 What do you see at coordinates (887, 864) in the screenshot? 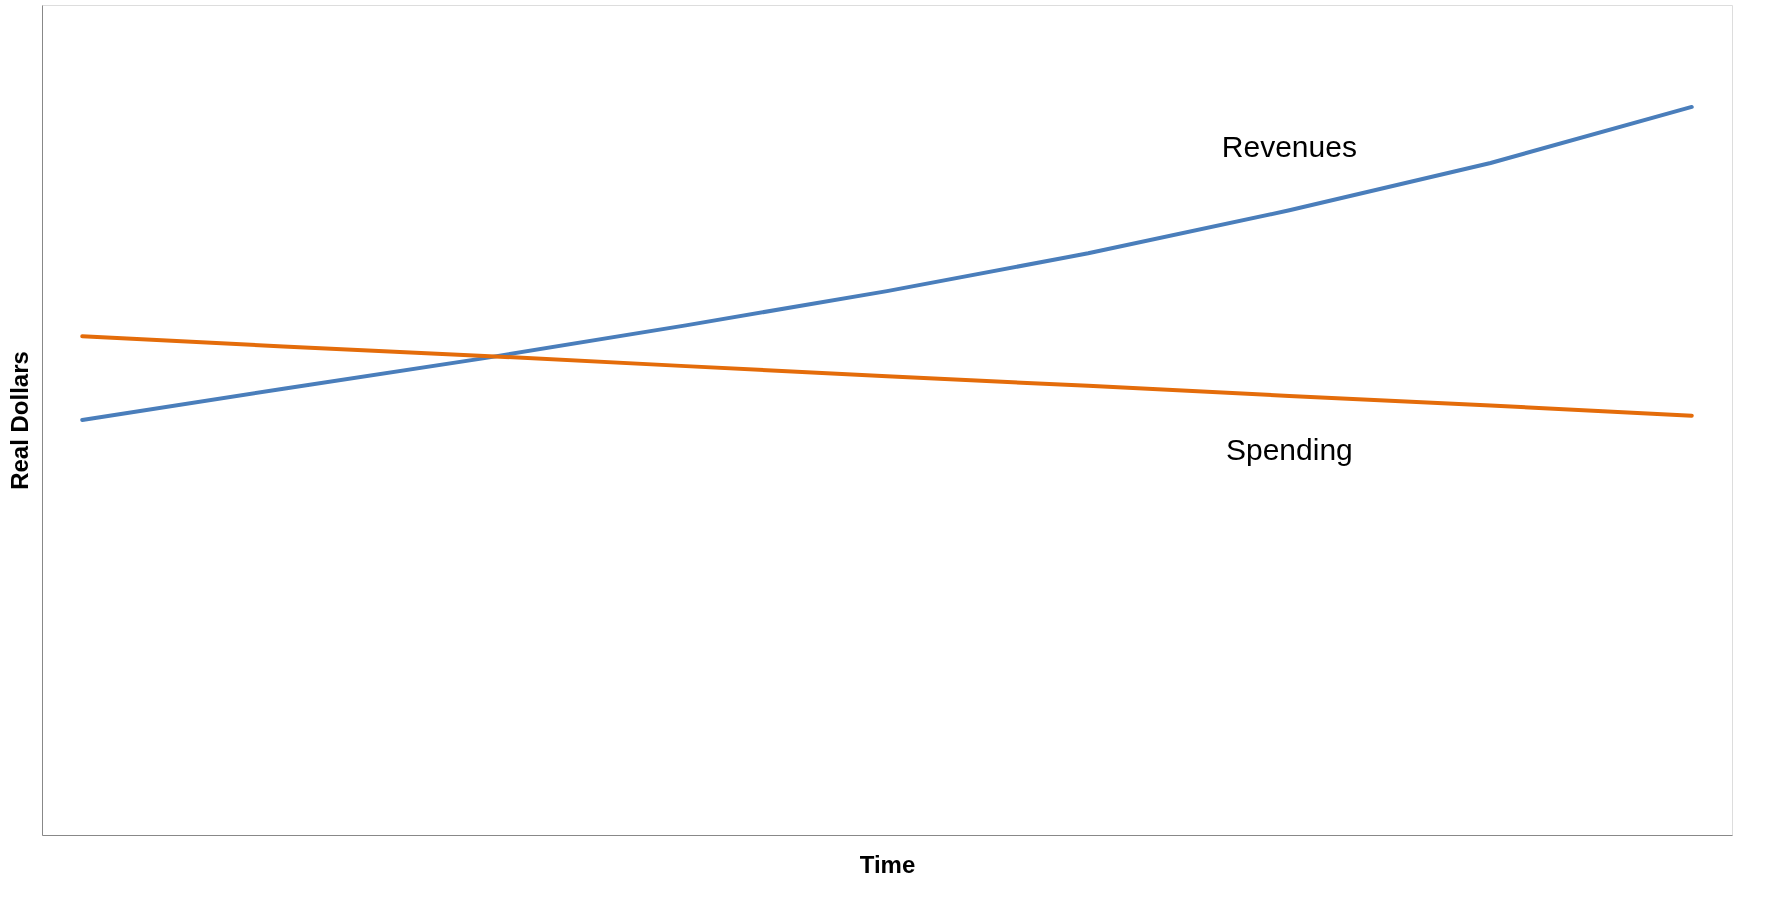
I see `x-axis-title: Time` at bounding box center [887, 864].